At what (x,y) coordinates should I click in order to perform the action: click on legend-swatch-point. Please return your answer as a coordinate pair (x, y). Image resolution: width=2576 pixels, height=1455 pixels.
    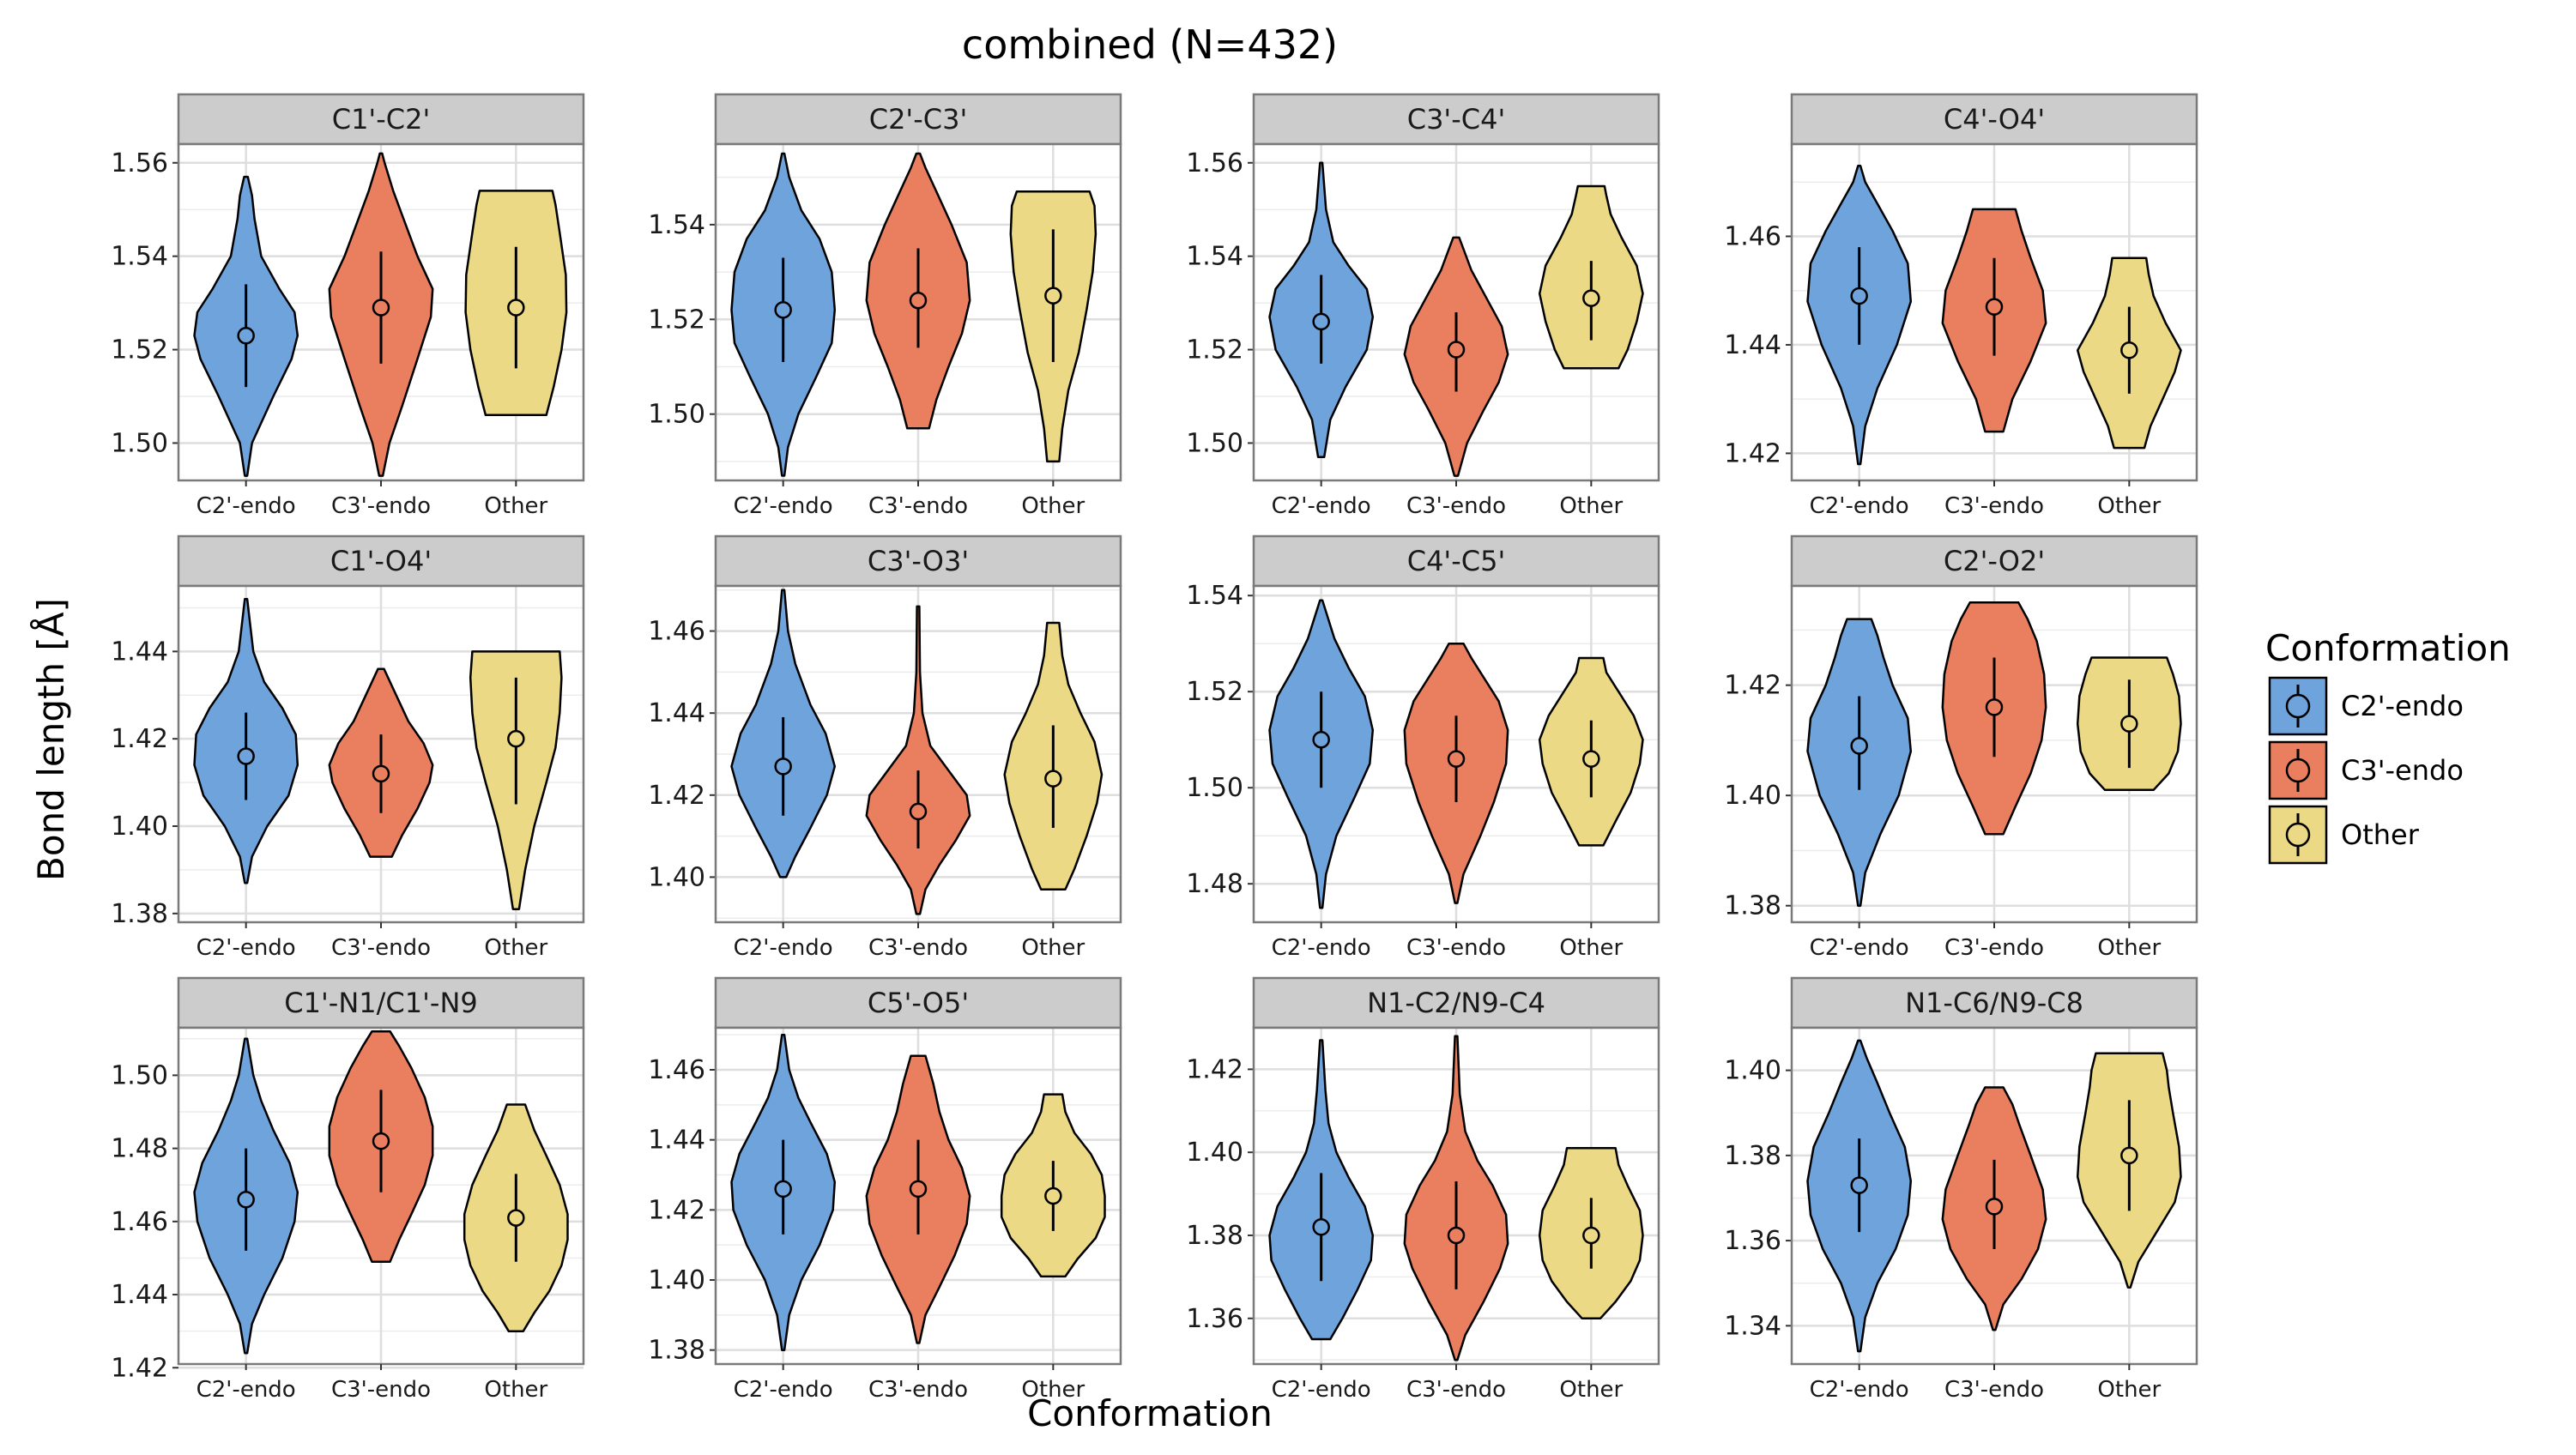
    Looking at the image, I should click on (2298, 706).